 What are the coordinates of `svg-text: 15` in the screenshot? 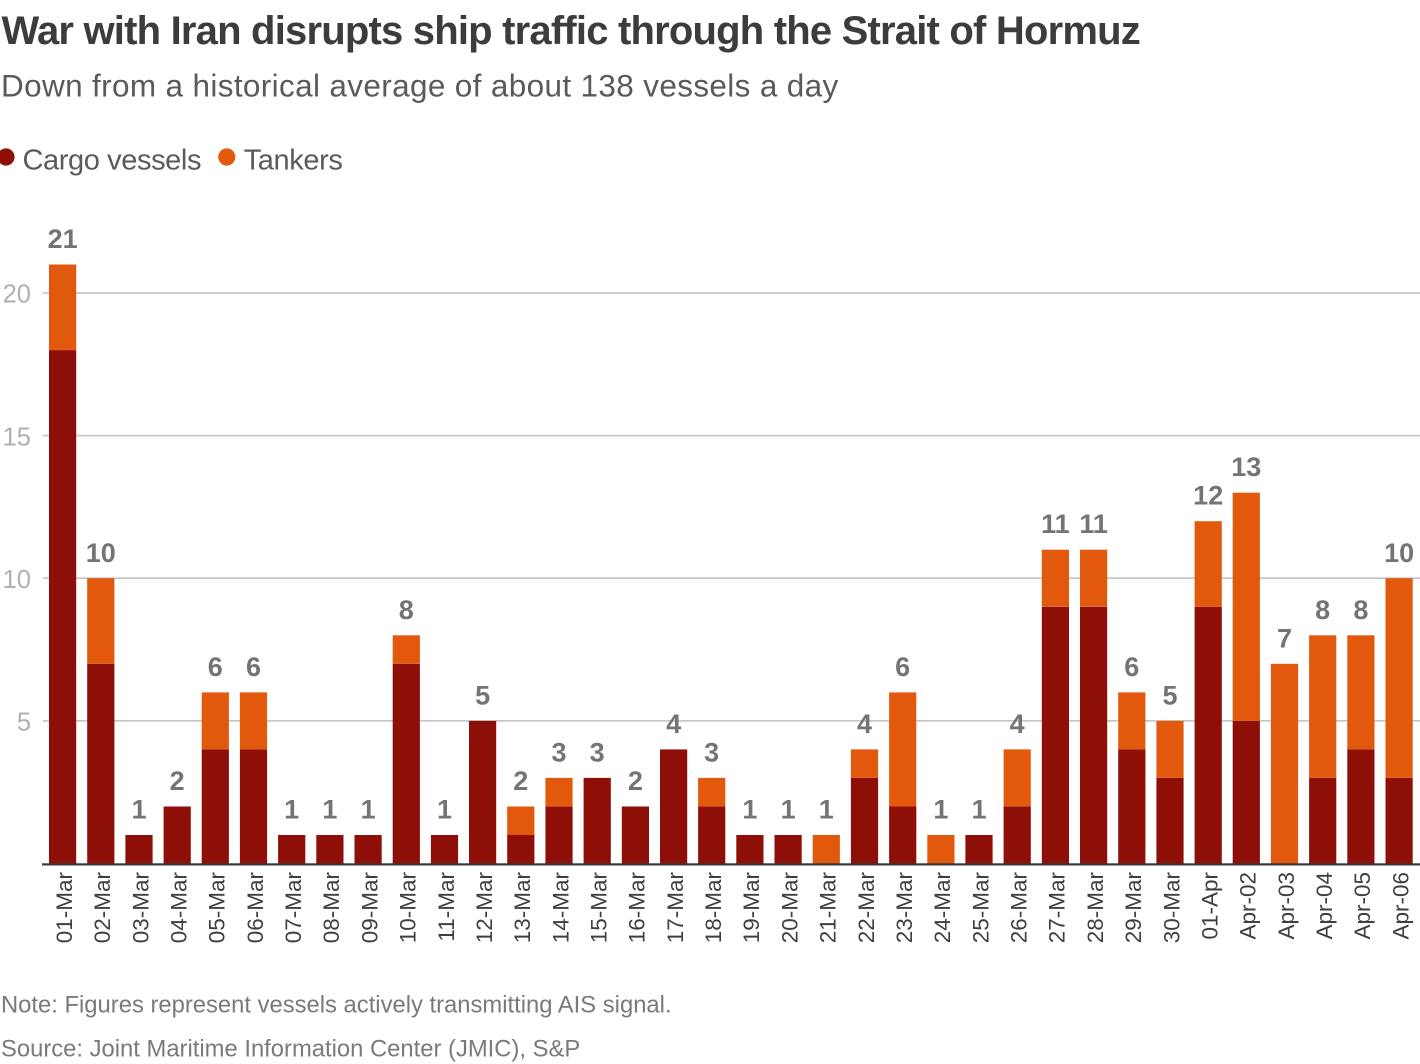 It's located at (17, 437).